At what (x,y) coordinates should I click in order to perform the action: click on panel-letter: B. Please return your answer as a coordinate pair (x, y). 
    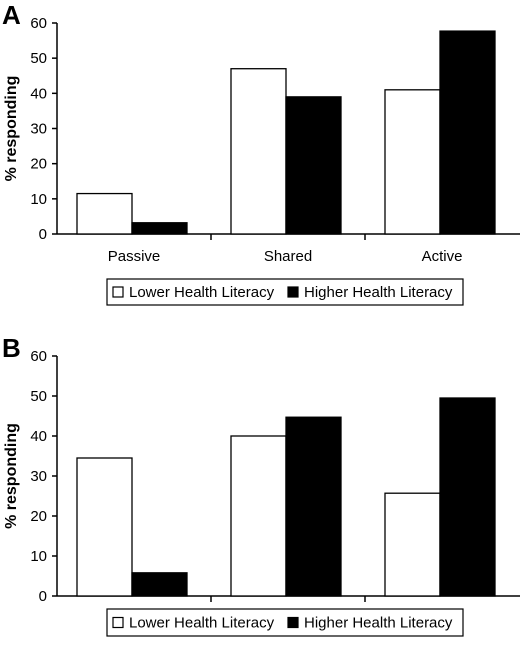
    Looking at the image, I should click on (11, 348).